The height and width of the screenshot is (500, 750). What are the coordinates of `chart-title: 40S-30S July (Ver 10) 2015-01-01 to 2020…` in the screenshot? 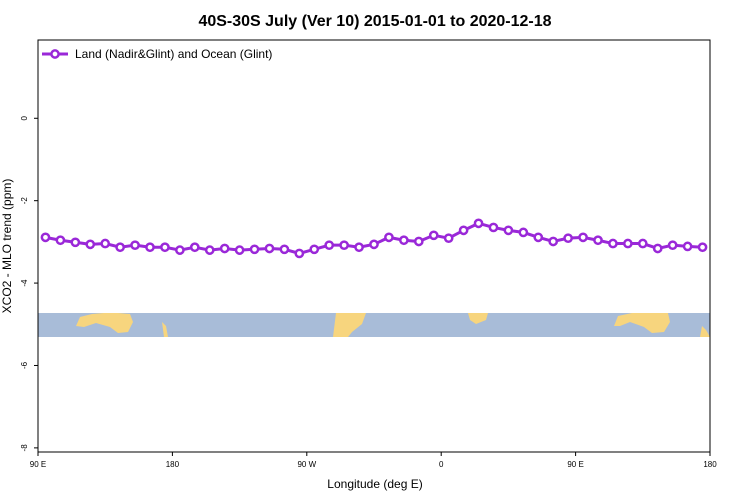 It's located at (374, 21).